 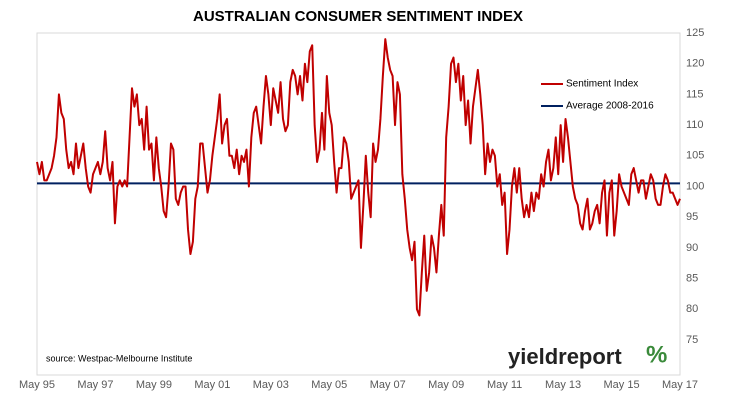 I want to click on logo-symbol: %, so click(x=656, y=354).